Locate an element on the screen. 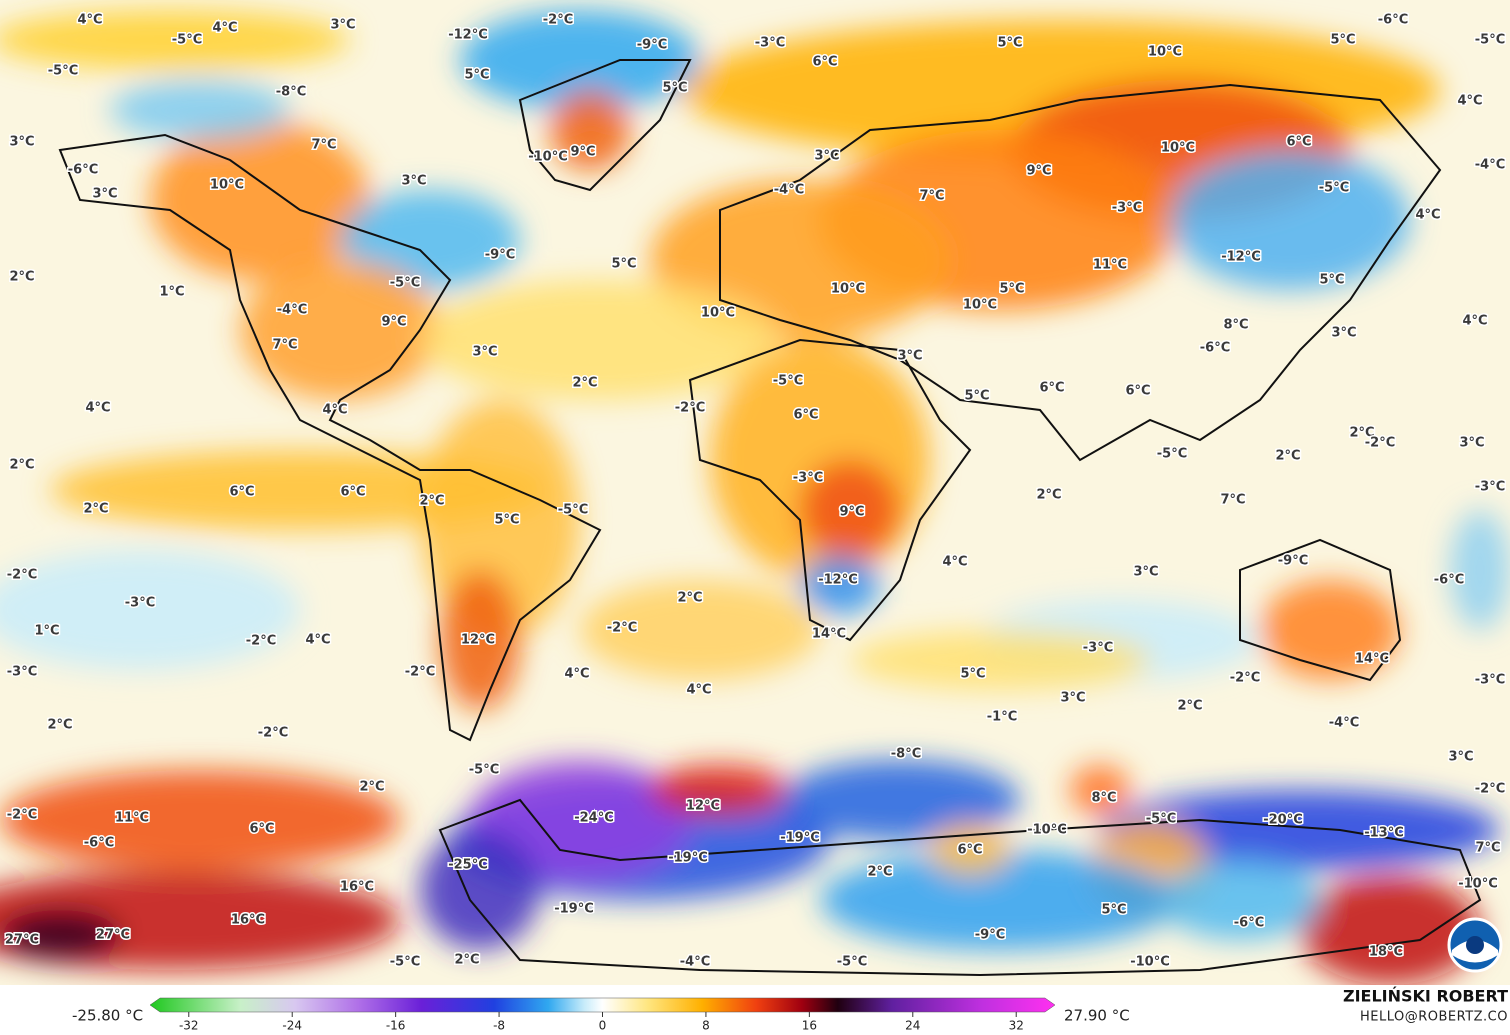 This screenshot has width=1510, height=1035. colorbar-tick-label: 32 is located at coordinates (1016, 1026).